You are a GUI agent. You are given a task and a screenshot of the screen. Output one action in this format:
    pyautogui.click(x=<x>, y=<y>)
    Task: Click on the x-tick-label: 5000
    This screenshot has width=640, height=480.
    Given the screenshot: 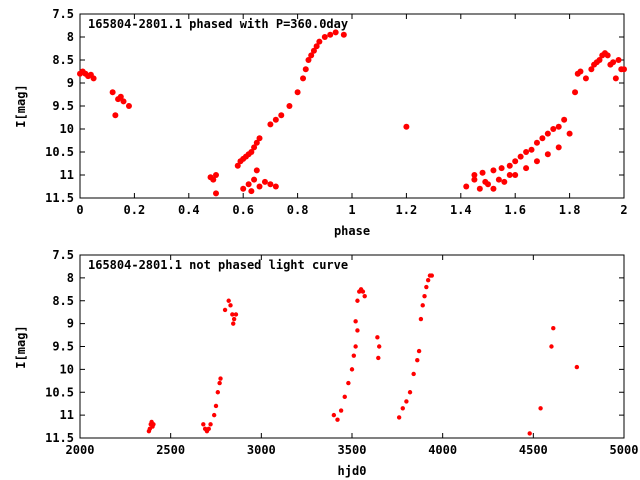 What is the action you would take?
    pyautogui.click(x=624, y=450)
    